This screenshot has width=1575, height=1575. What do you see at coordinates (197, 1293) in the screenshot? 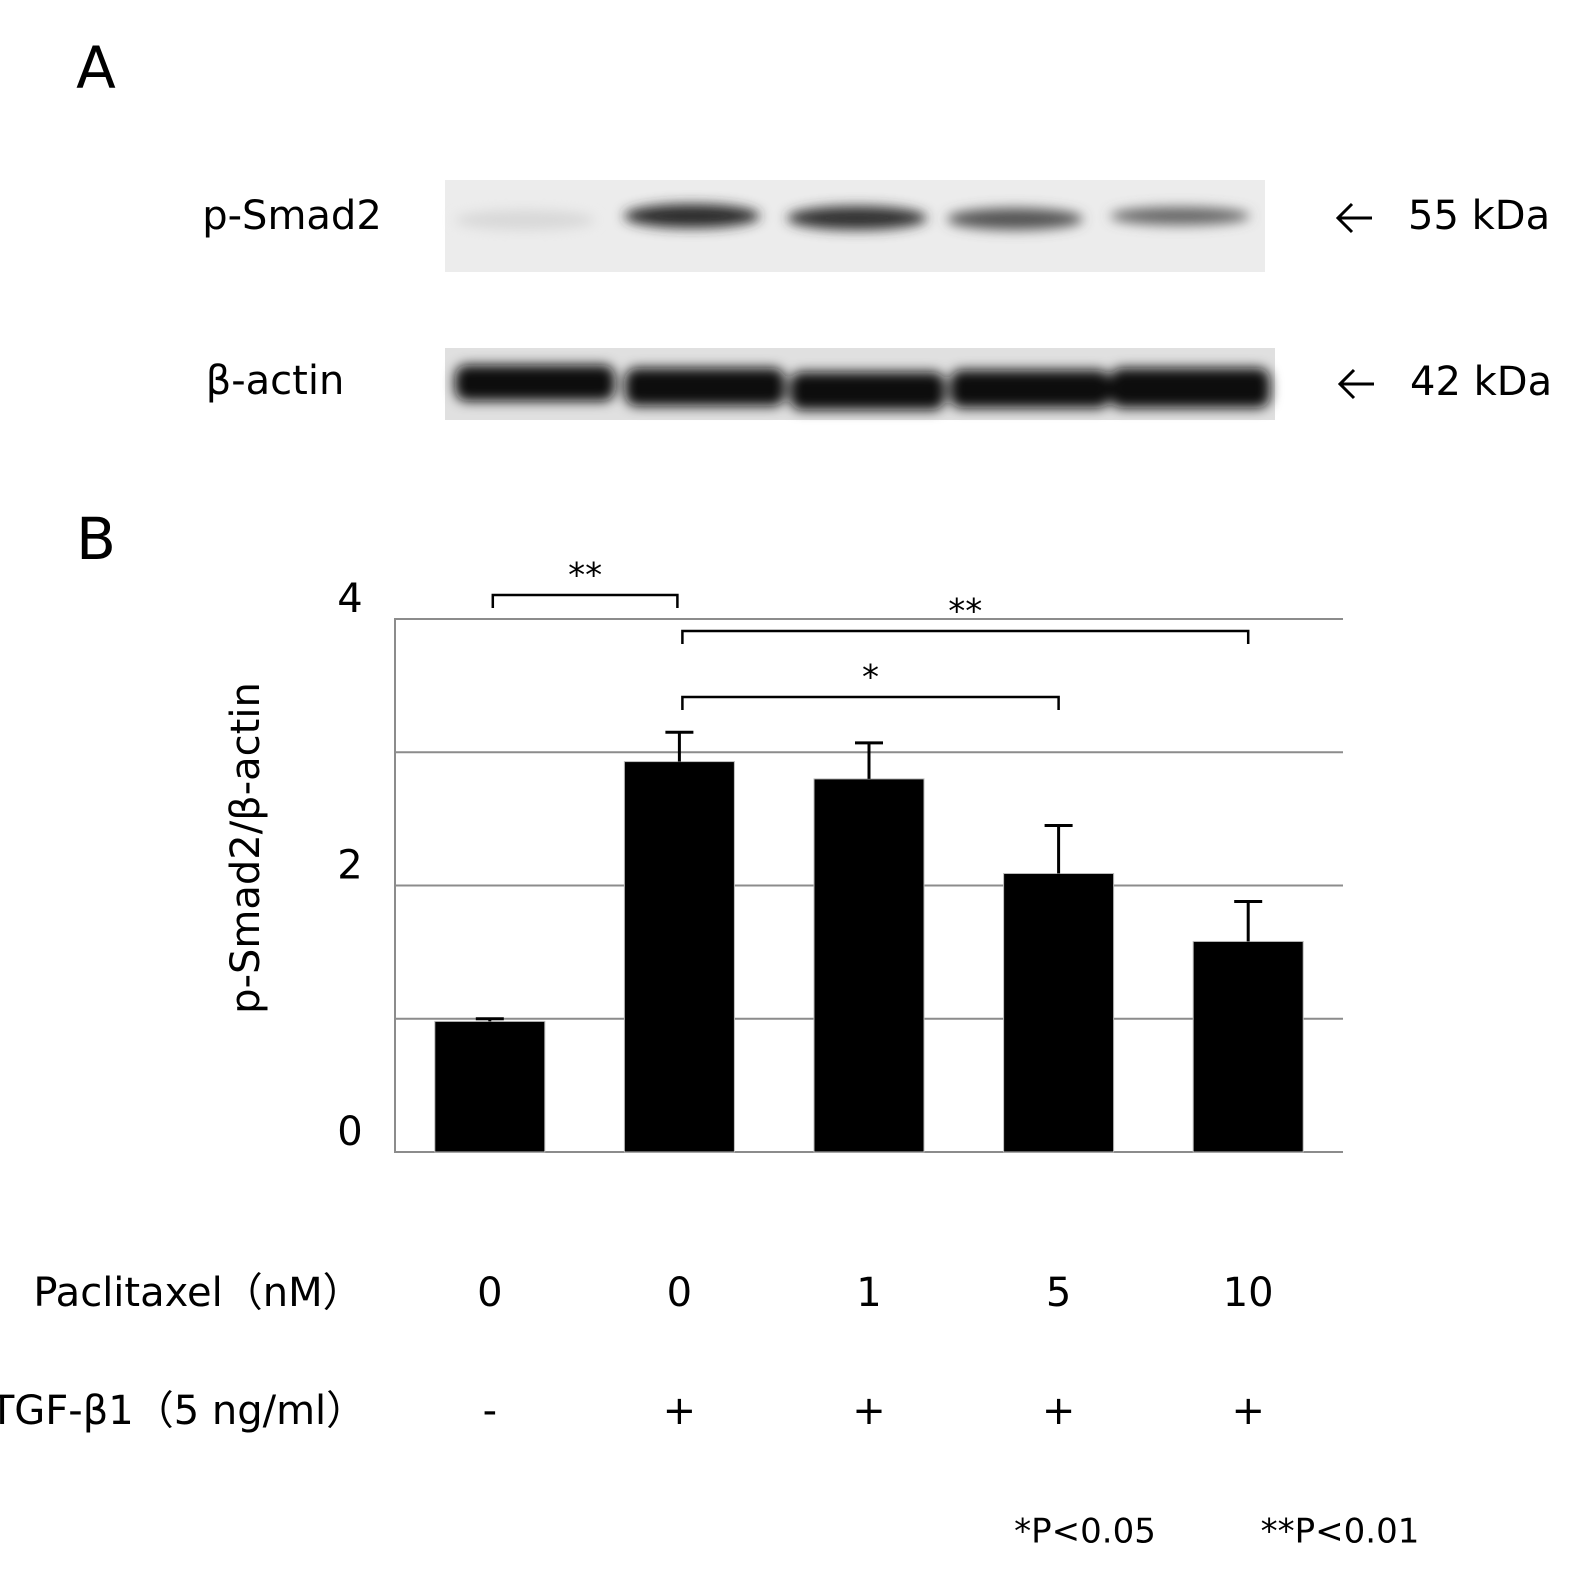
I see `row-label: Paclitaxel（nM）` at bounding box center [197, 1293].